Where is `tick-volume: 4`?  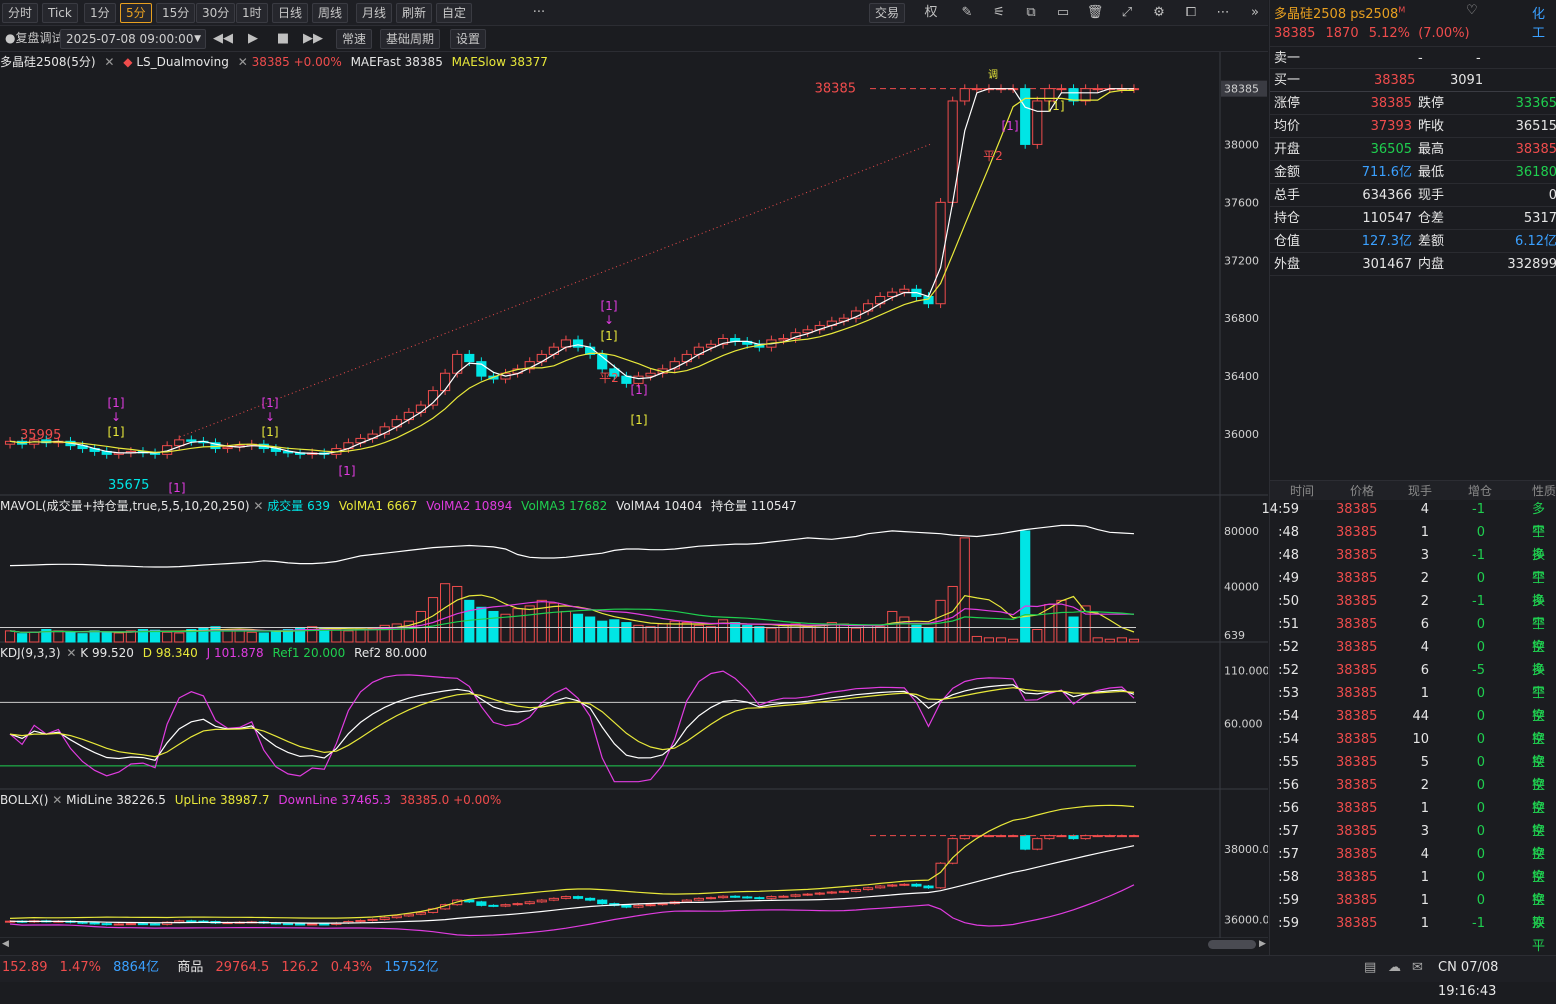 tick-volume: 4 is located at coordinates (1424, 647).